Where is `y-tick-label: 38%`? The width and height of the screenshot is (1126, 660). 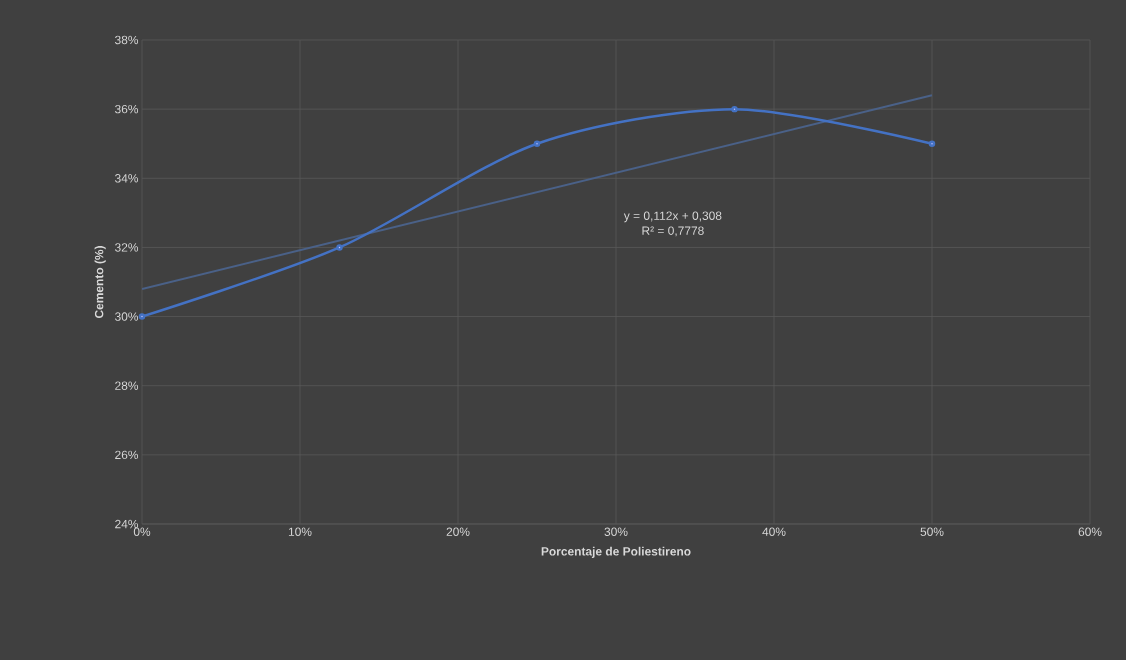
y-tick-label: 38% is located at coordinates (127, 40).